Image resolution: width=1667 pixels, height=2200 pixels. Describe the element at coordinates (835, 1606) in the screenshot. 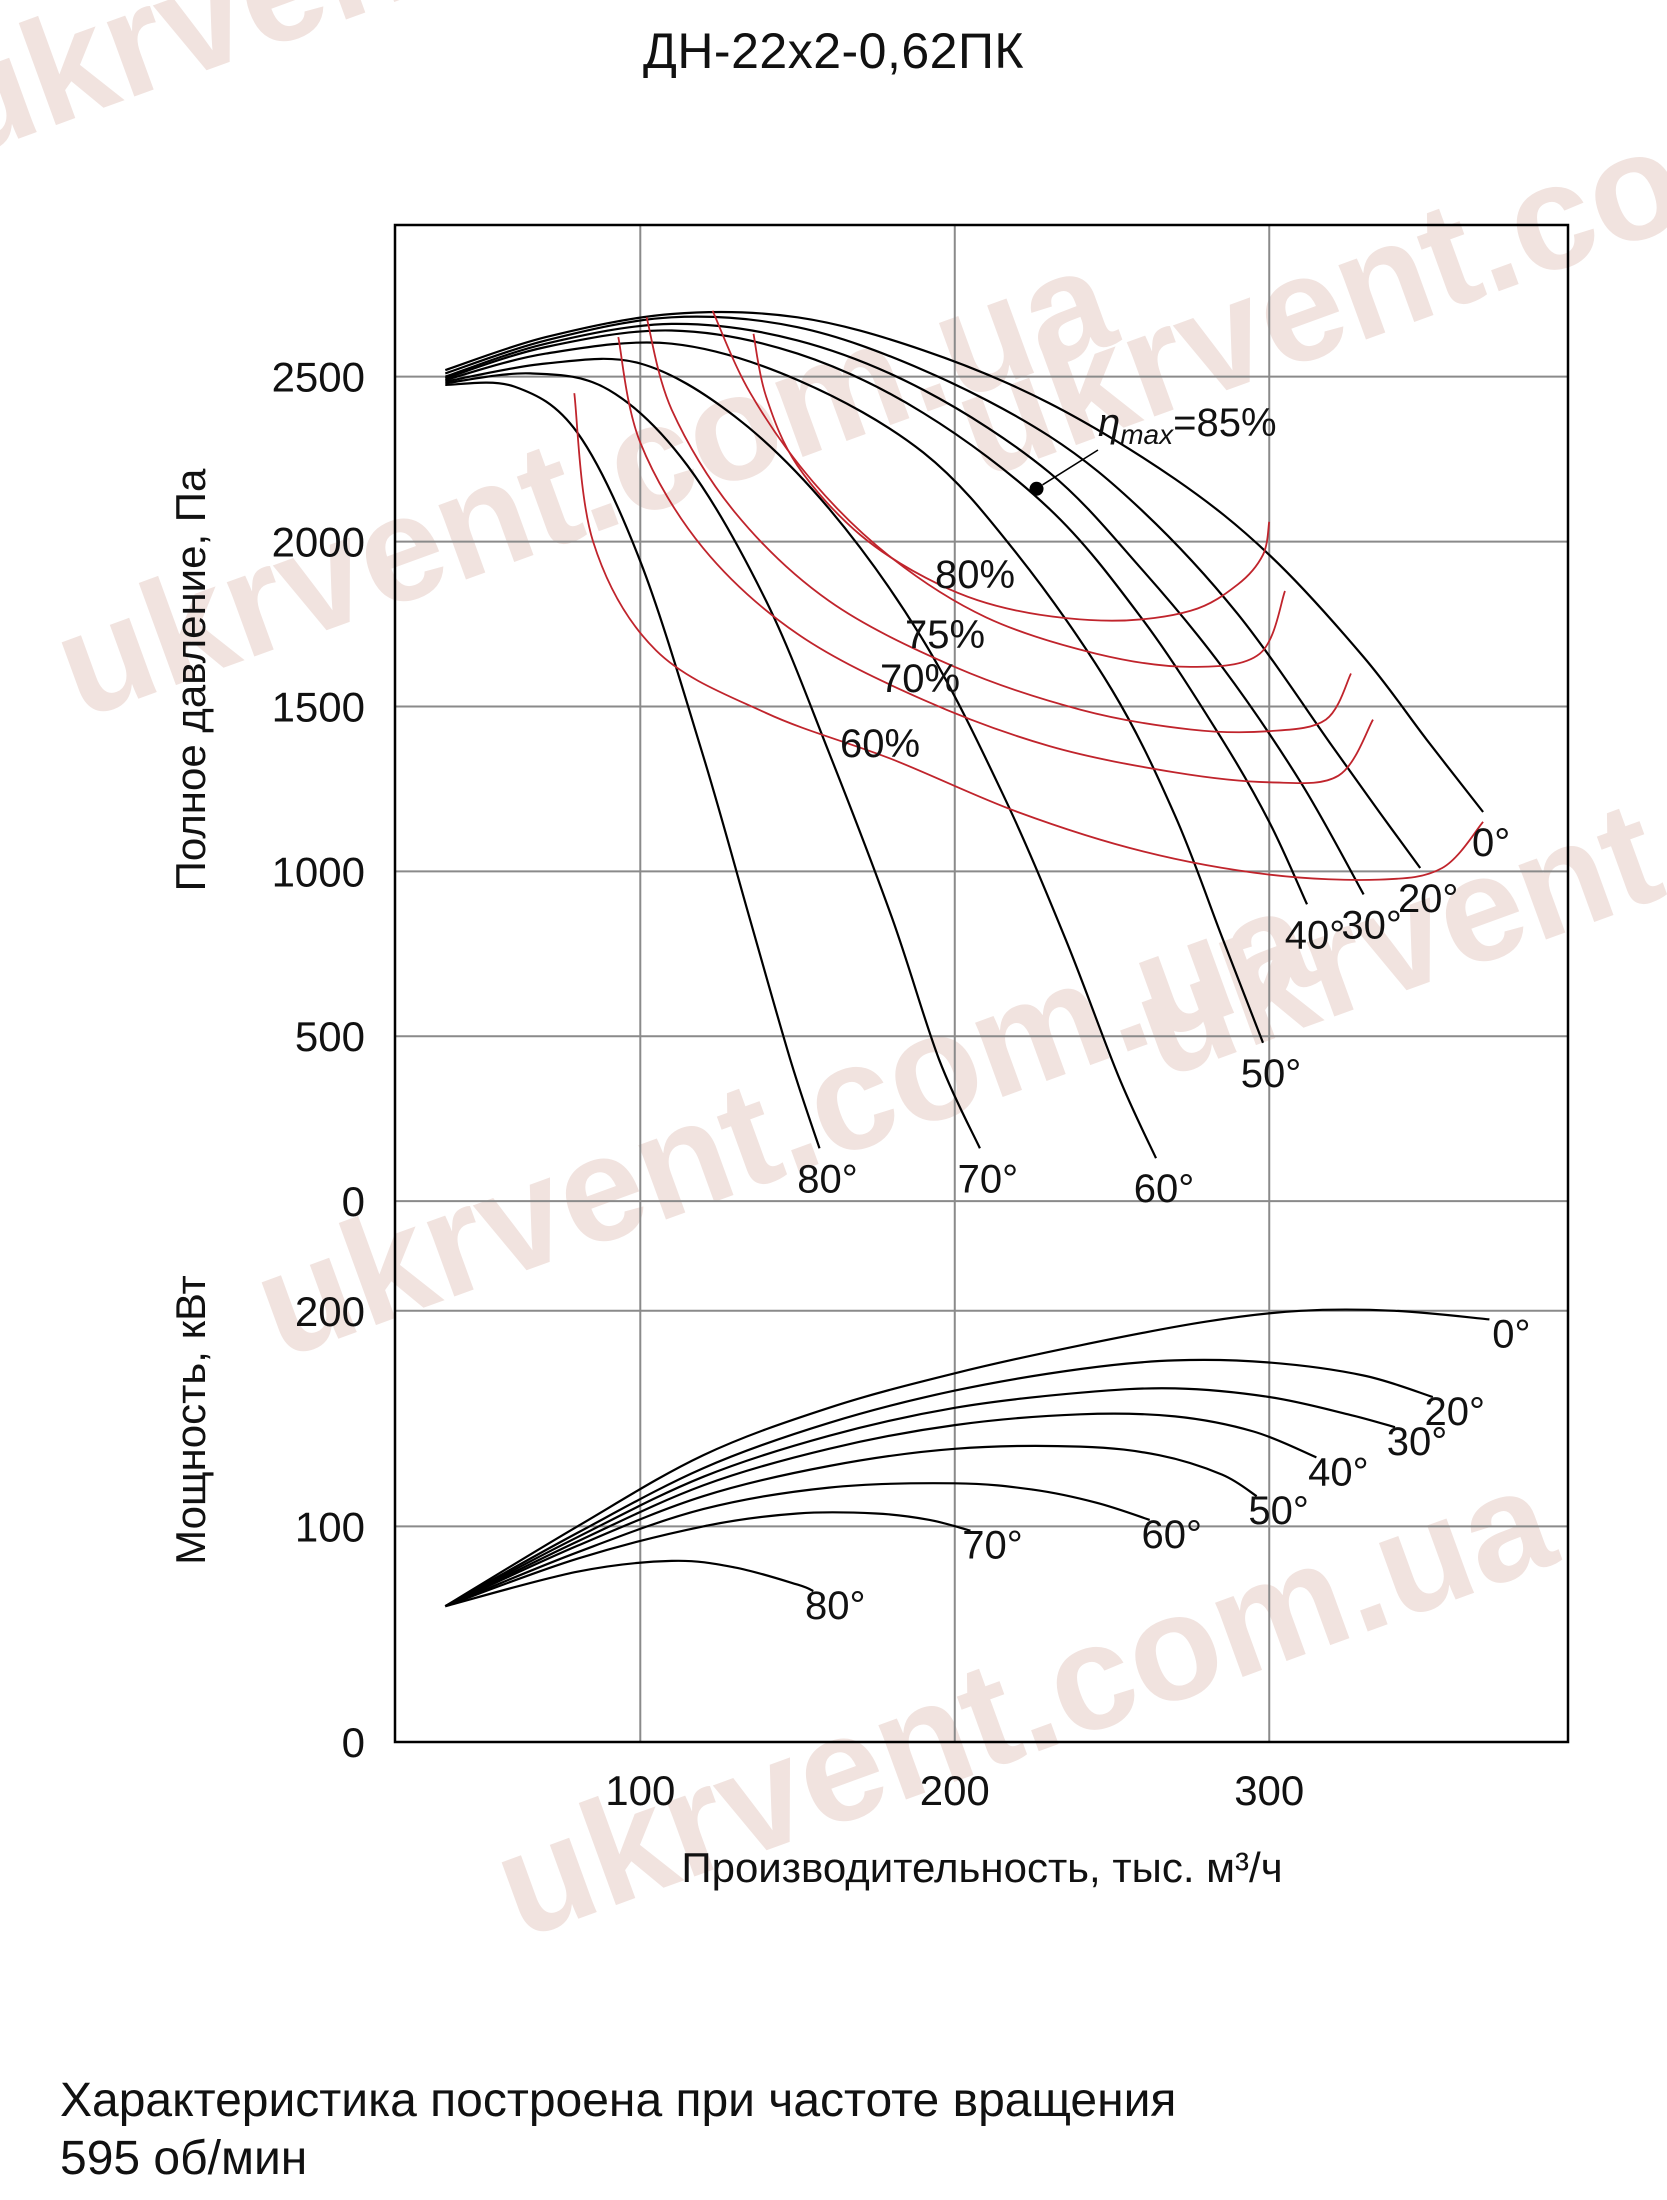

I see `power-curve-label: 80°` at that location.